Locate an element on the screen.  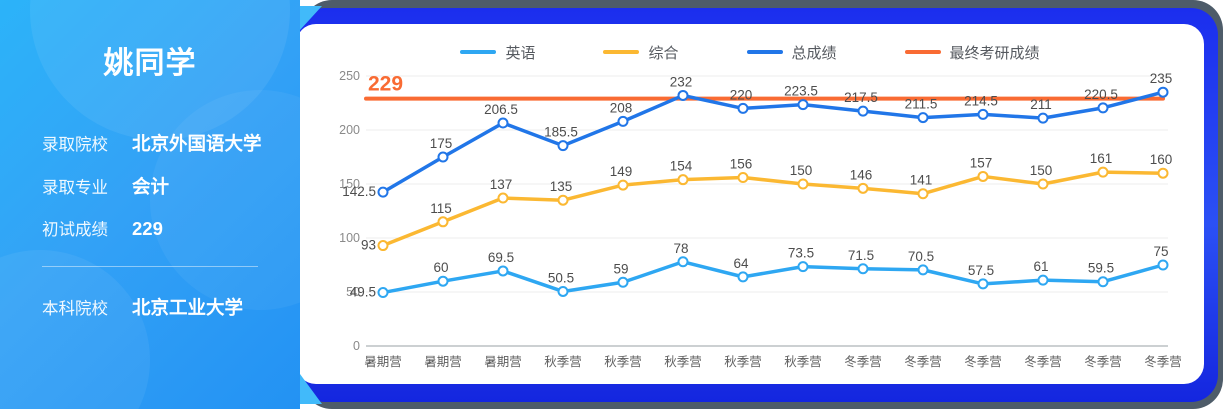
info-row-undergrad-school: 本科院校 北京工业大学 is located at coordinates (150, 307).